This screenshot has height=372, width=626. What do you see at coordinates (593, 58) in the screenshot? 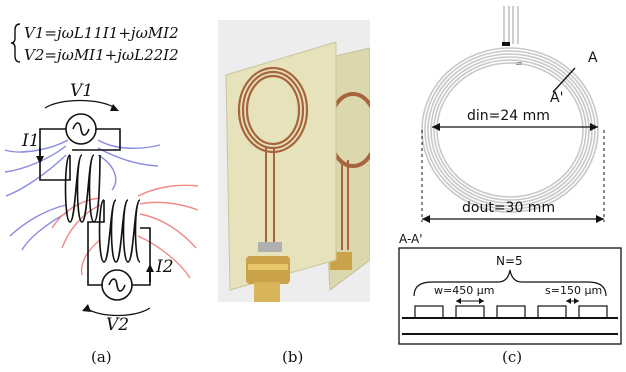
I see `section-marker-a: A` at bounding box center [593, 58].